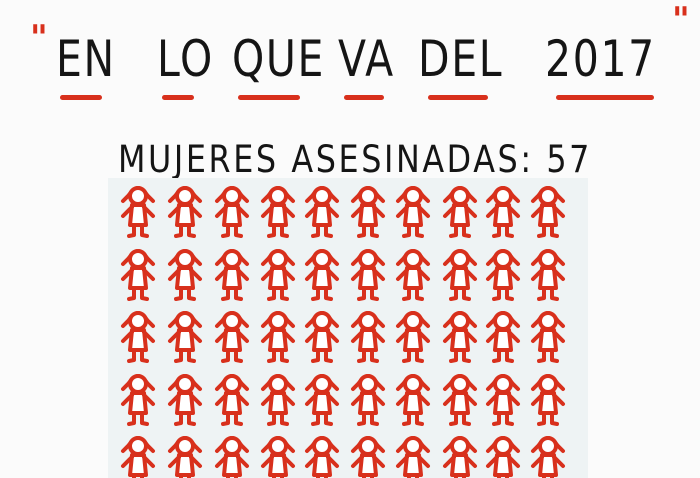  Describe the element at coordinates (600, 59) in the screenshot. I see `title-word-2017: 2017` at that location.